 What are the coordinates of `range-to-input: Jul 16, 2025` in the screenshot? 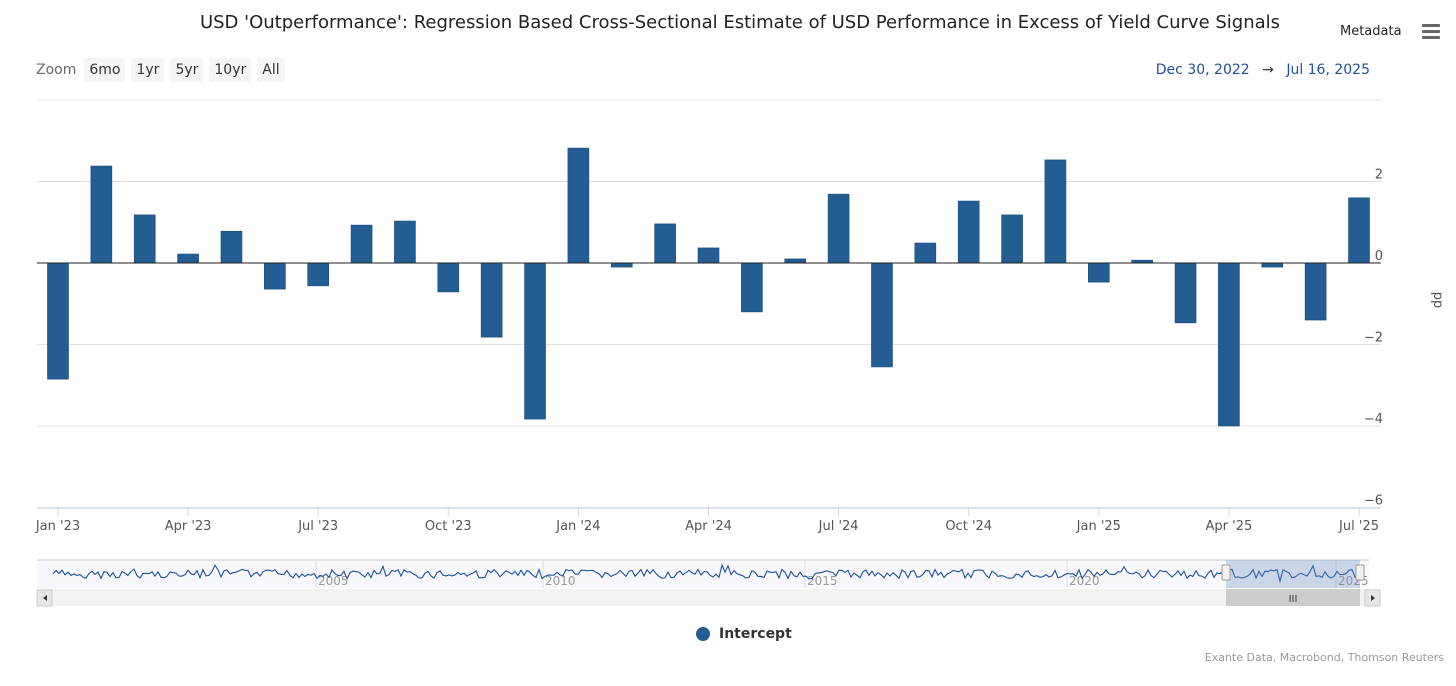 It's located at (1328, 70).